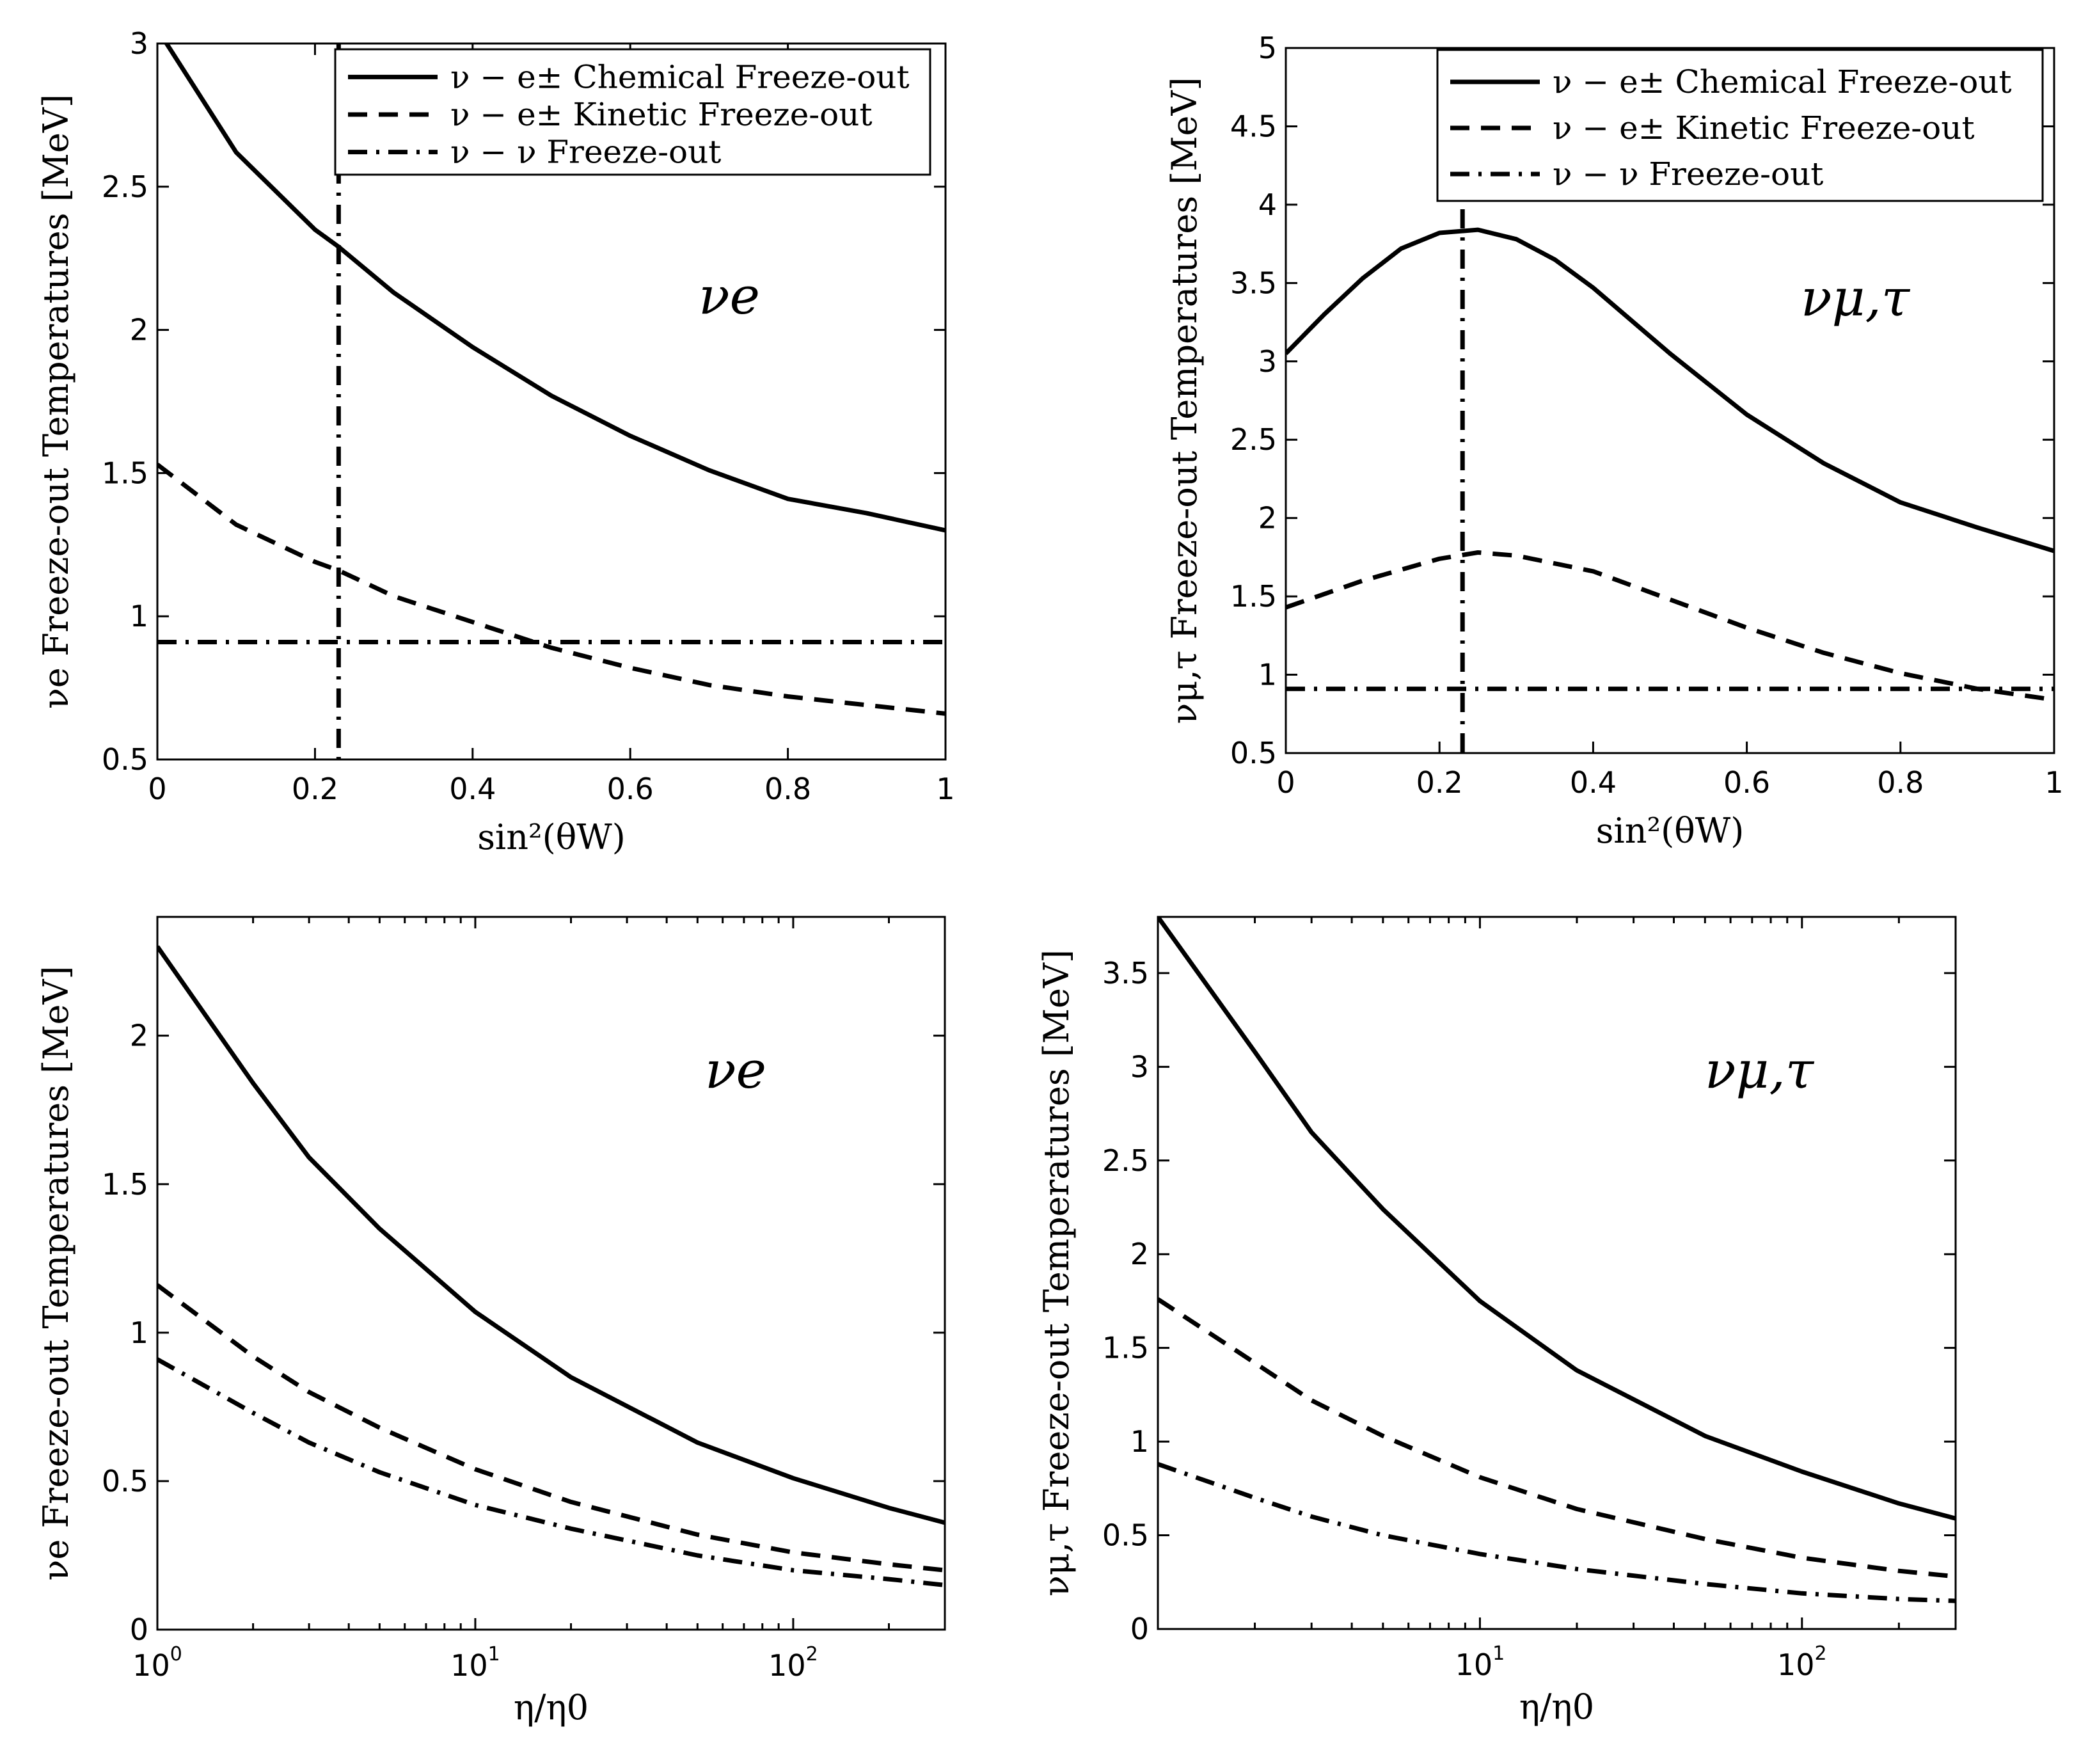  Describe the element at coordinates (176, 1654) in the screenshot. I see `x-tick-exponent: 0` at that location.